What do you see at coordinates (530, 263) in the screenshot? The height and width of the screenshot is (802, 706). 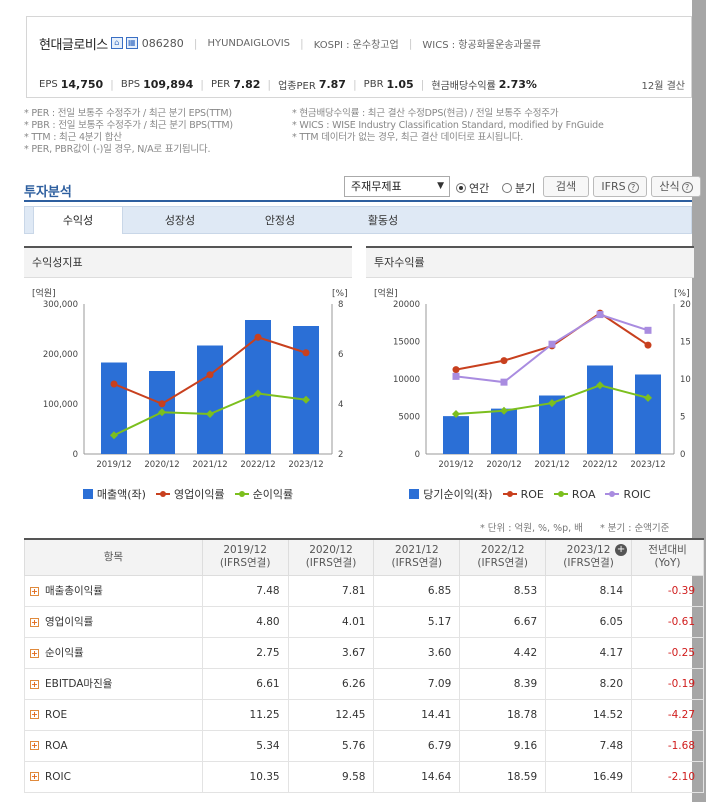 I see `panel-title: 투자수익률` at bounding box center [530, 263].